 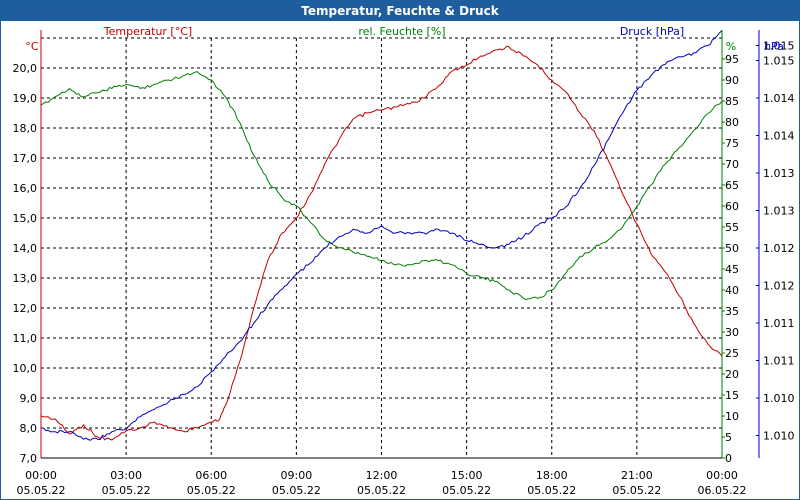 What do you see at coordinates (552, 475) in the screenshot?
I see `x-tick-time: 18:00` at bounding box center [552, 475].